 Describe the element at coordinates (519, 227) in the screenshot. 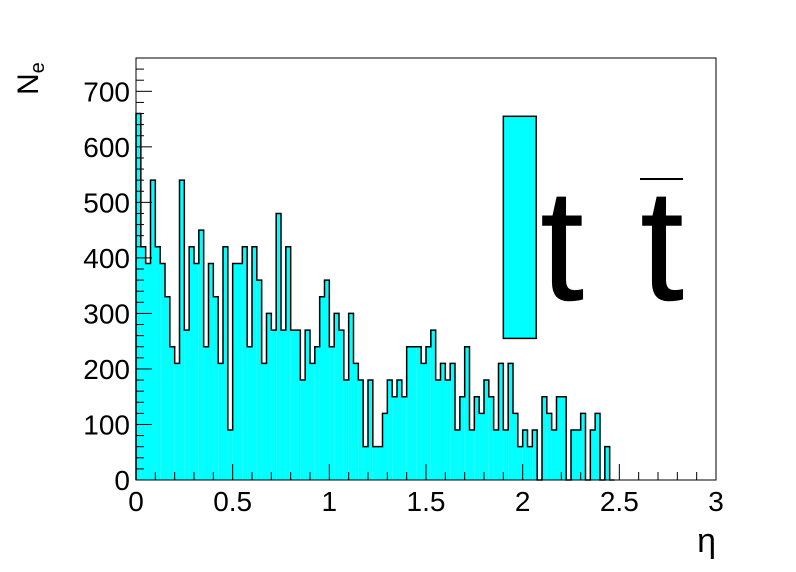

I see `legend-swatch` at that location.